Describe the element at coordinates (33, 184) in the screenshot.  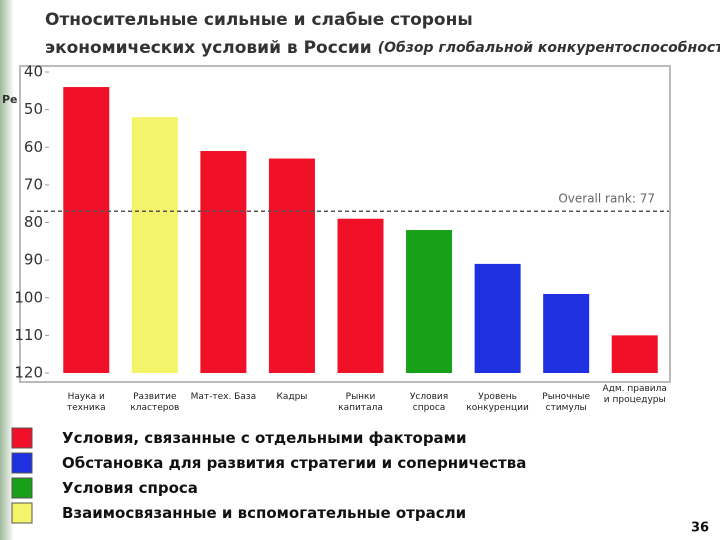
I see `y-tick-label: 70` at that location.